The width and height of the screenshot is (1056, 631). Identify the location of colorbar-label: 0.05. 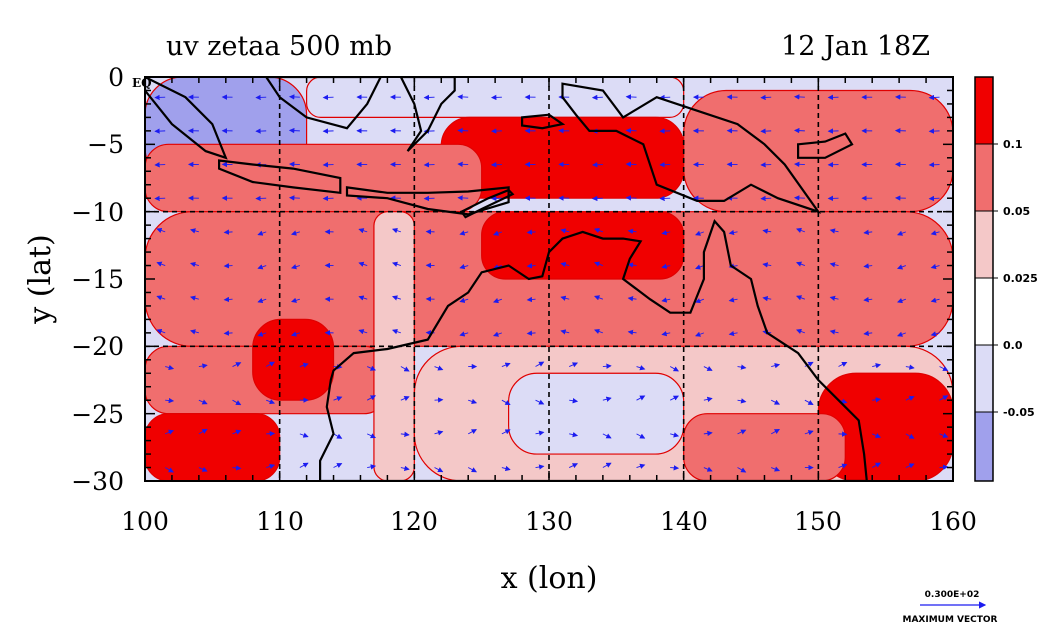
(1016, 211).